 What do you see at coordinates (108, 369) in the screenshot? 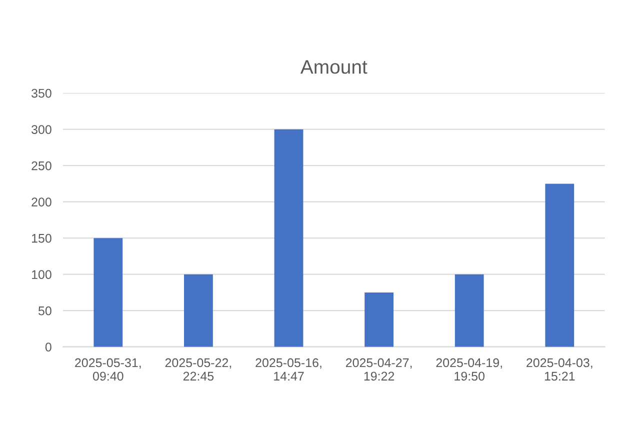
I see `x-tick-label: 2025-05-31, 09:40` at bounding box center [108, 369].